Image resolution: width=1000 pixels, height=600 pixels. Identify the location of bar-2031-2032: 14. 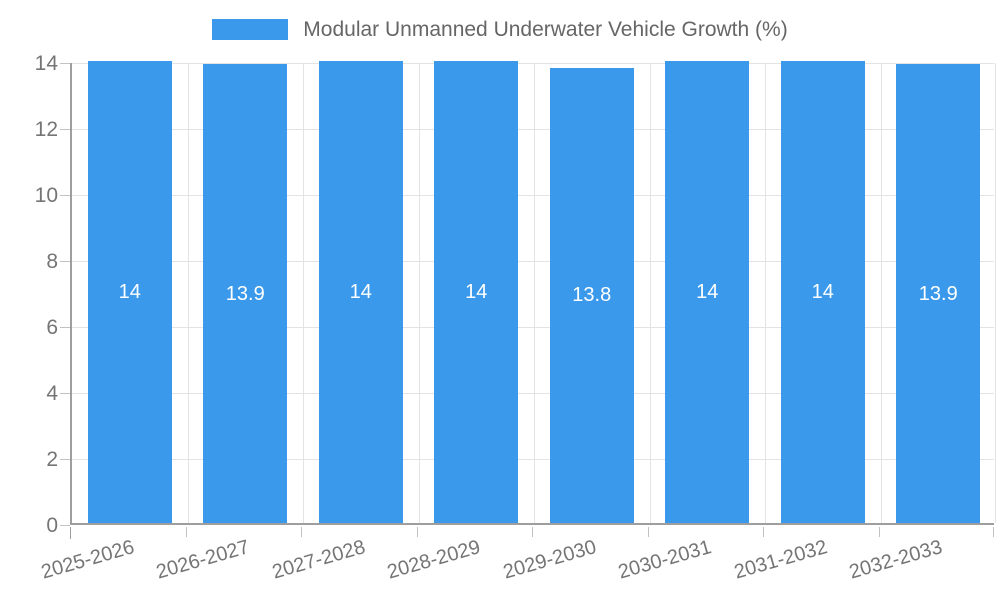
(822, 292).